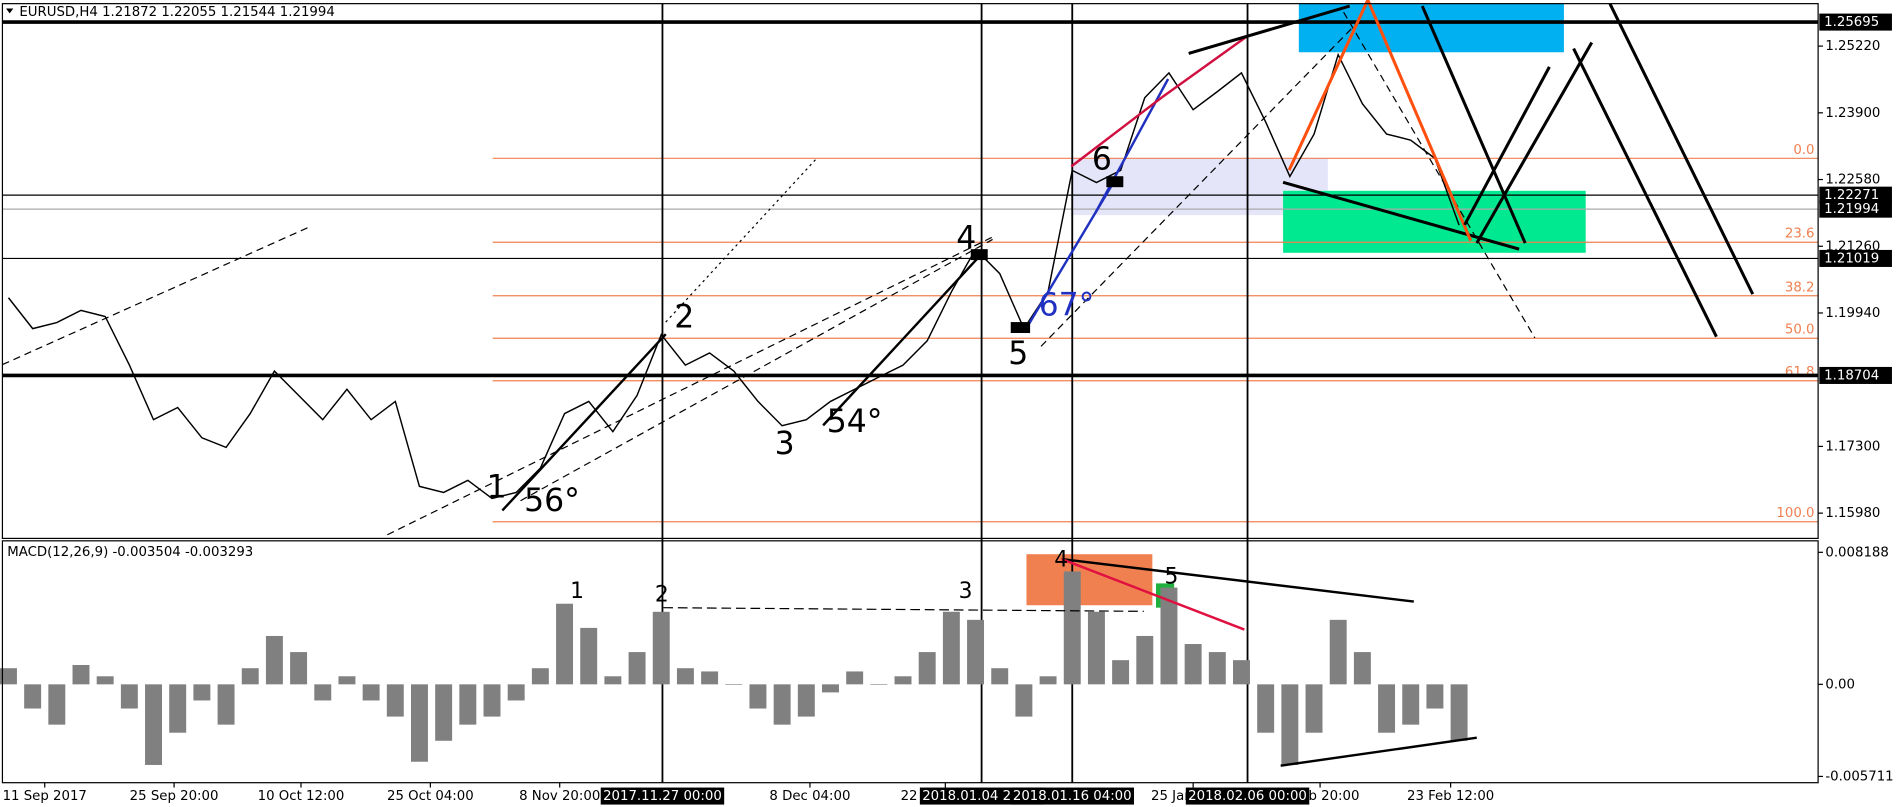 This screenshot has height=807, width=1898. I want to click on x-highlight-label: 2018.02.06 00:00, so click(1247, 796).